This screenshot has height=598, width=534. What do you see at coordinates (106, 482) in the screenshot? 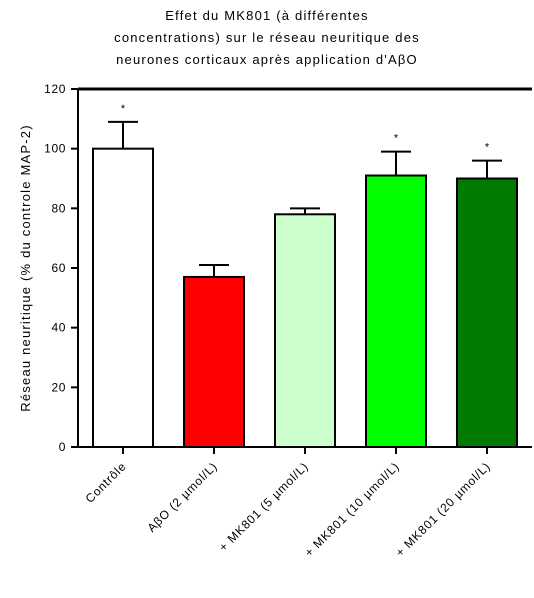
I see `x-category-label: Contrôle` at bounding box center [106, 482].